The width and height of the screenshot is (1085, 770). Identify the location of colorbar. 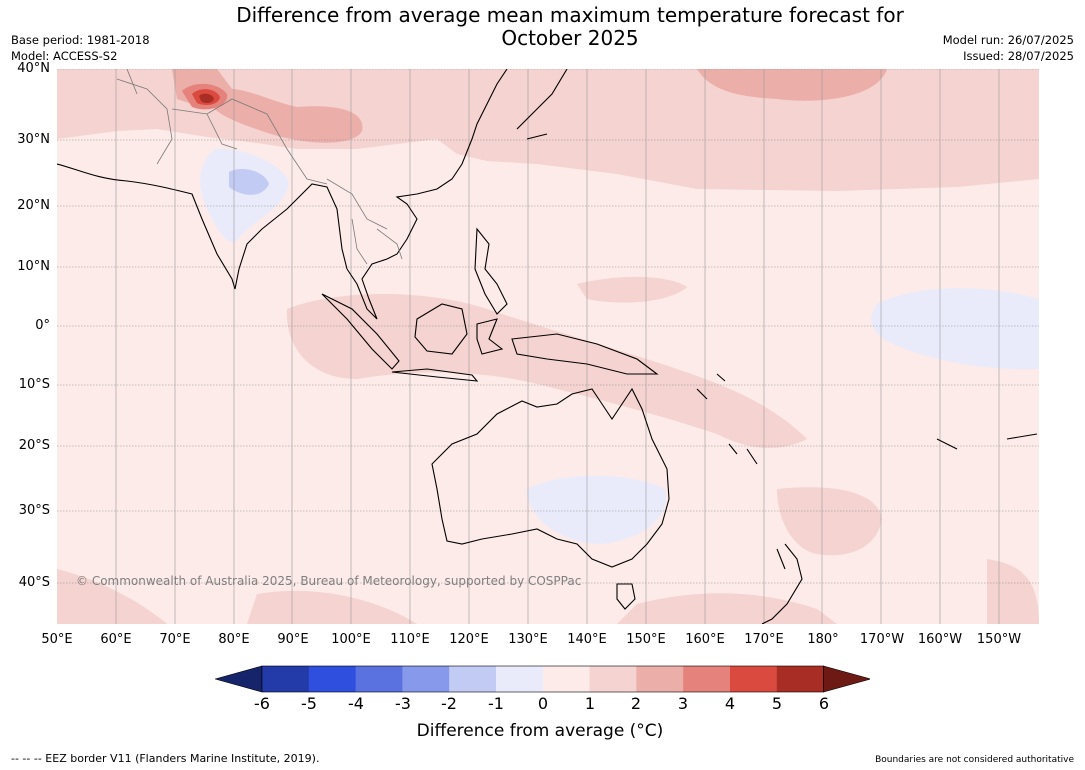
(542, 679).